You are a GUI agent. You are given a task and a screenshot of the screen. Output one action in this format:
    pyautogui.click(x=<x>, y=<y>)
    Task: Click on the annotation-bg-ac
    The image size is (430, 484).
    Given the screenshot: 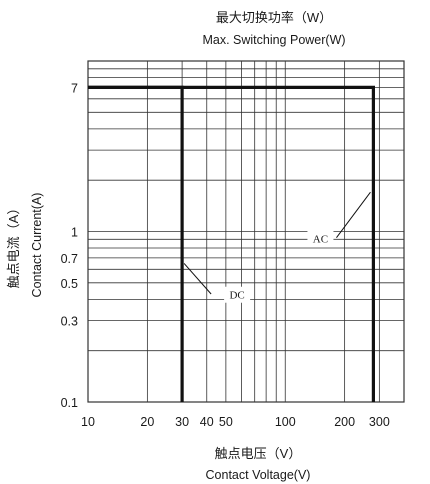 What is the action you would take?
    pyautogui.click(x=320, y=238)
    